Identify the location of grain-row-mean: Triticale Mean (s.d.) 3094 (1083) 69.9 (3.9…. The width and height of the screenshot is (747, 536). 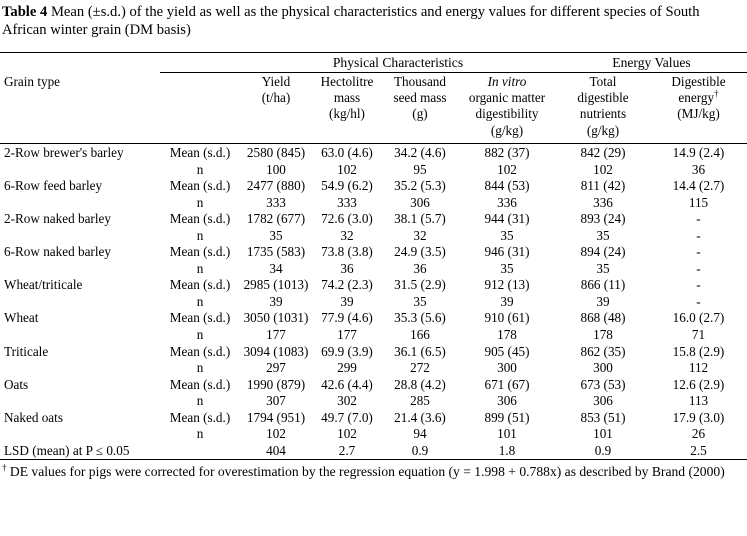
(373, 352).